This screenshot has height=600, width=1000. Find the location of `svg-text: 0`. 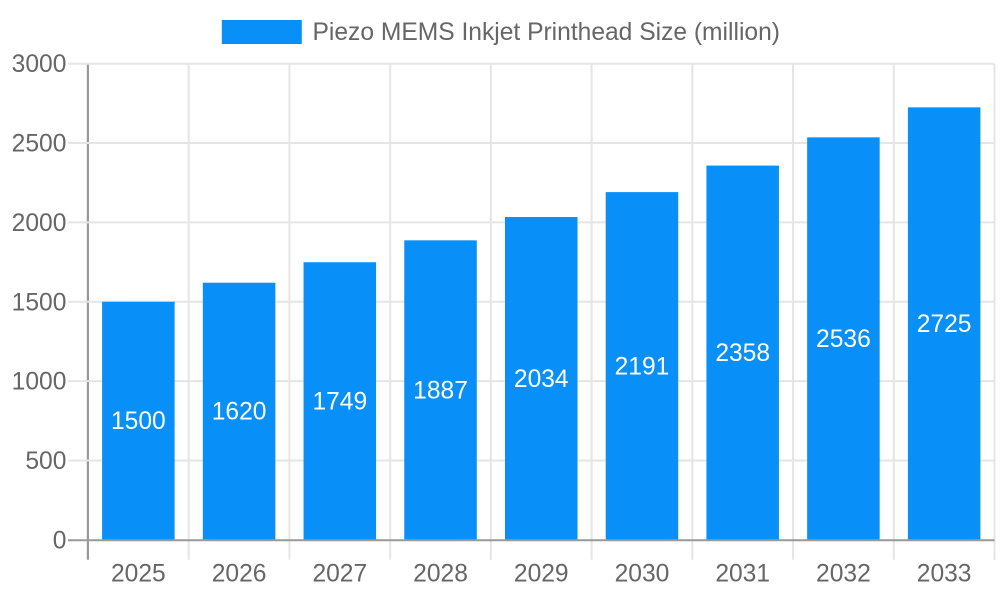

svg-text: 0 is located at coordinates (60, 540).